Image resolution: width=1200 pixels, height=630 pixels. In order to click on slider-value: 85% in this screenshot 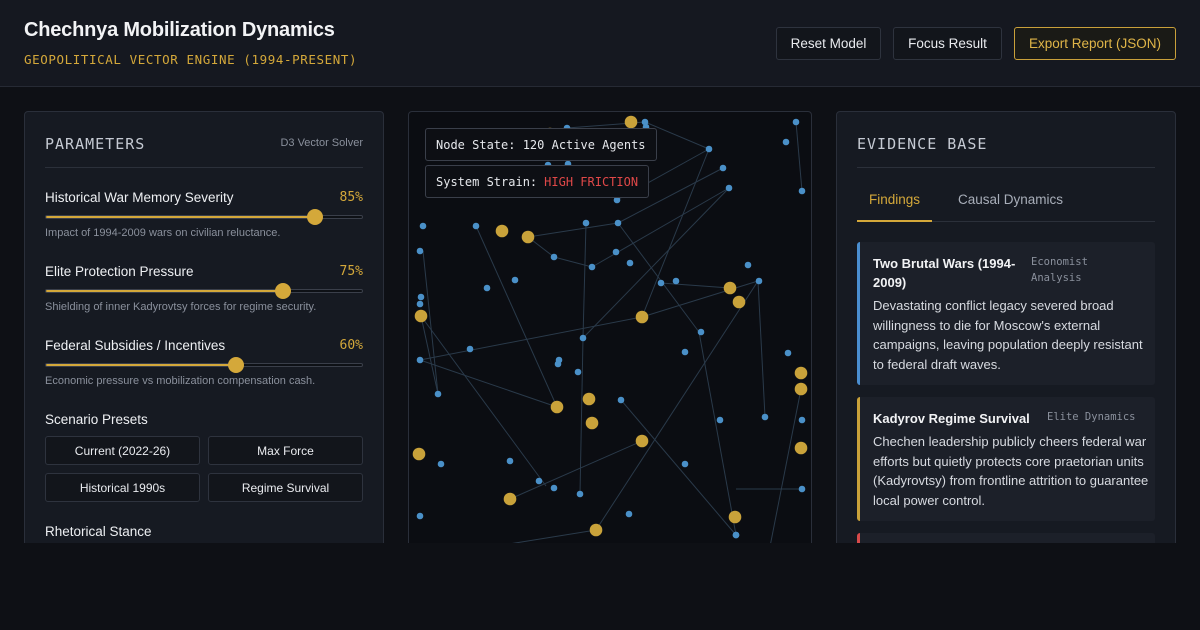, I will do `click(351, 197)`.